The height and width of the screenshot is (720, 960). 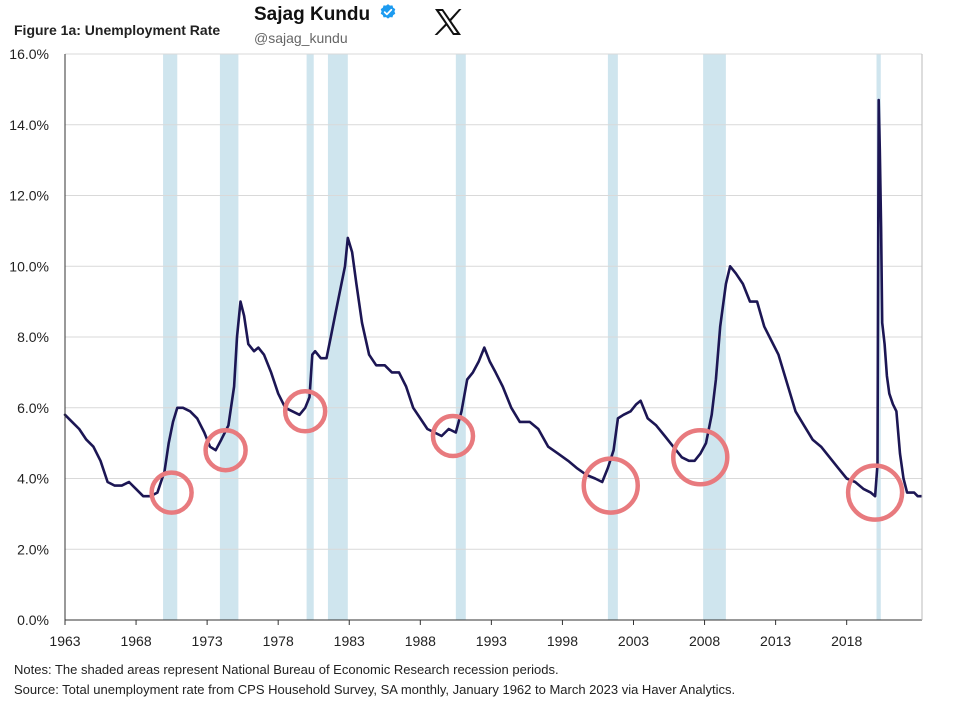 What do you see at coordinates (312, 14) in the screenshot?
I see `author-name: Sajag Kundu` at bounding box center [312, 14].